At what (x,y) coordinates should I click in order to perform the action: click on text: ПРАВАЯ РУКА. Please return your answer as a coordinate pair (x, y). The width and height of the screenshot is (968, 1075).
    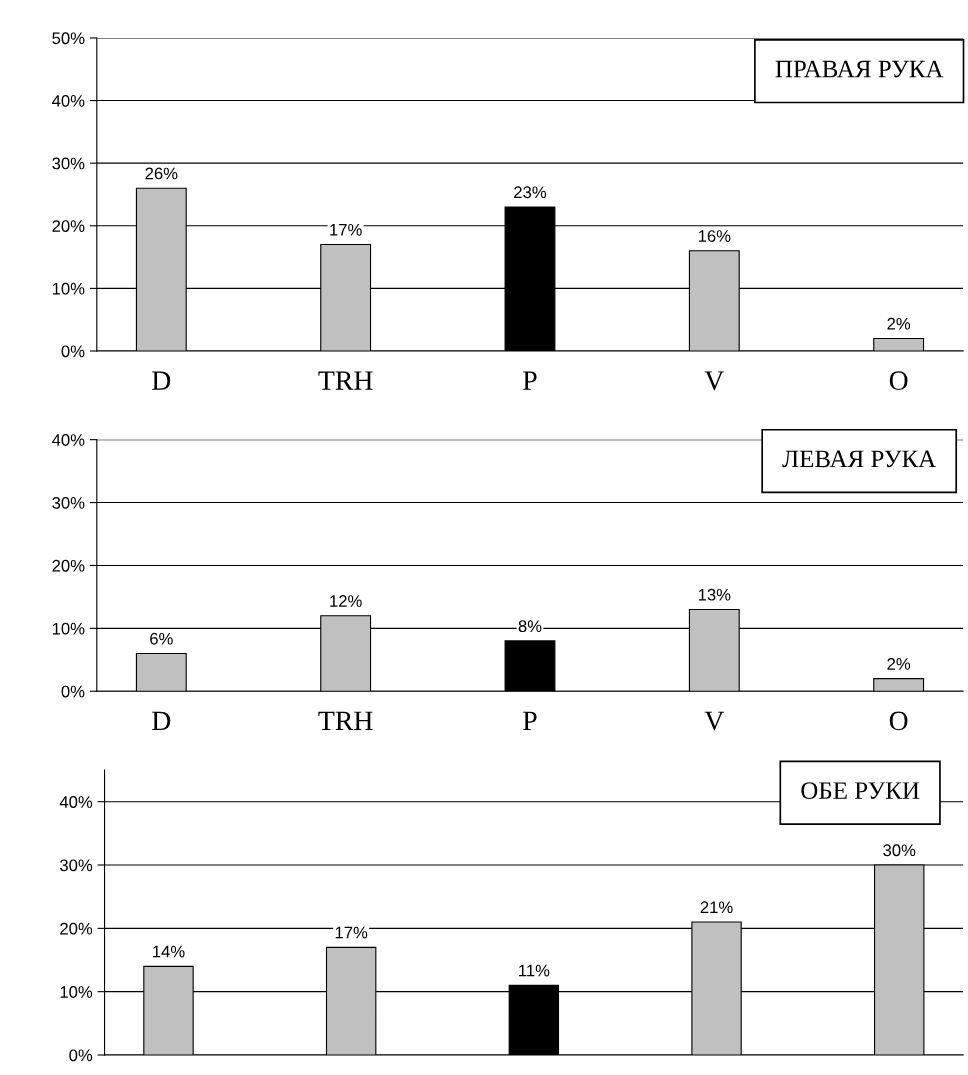
    Looking at the image, I should click on (859, 69).